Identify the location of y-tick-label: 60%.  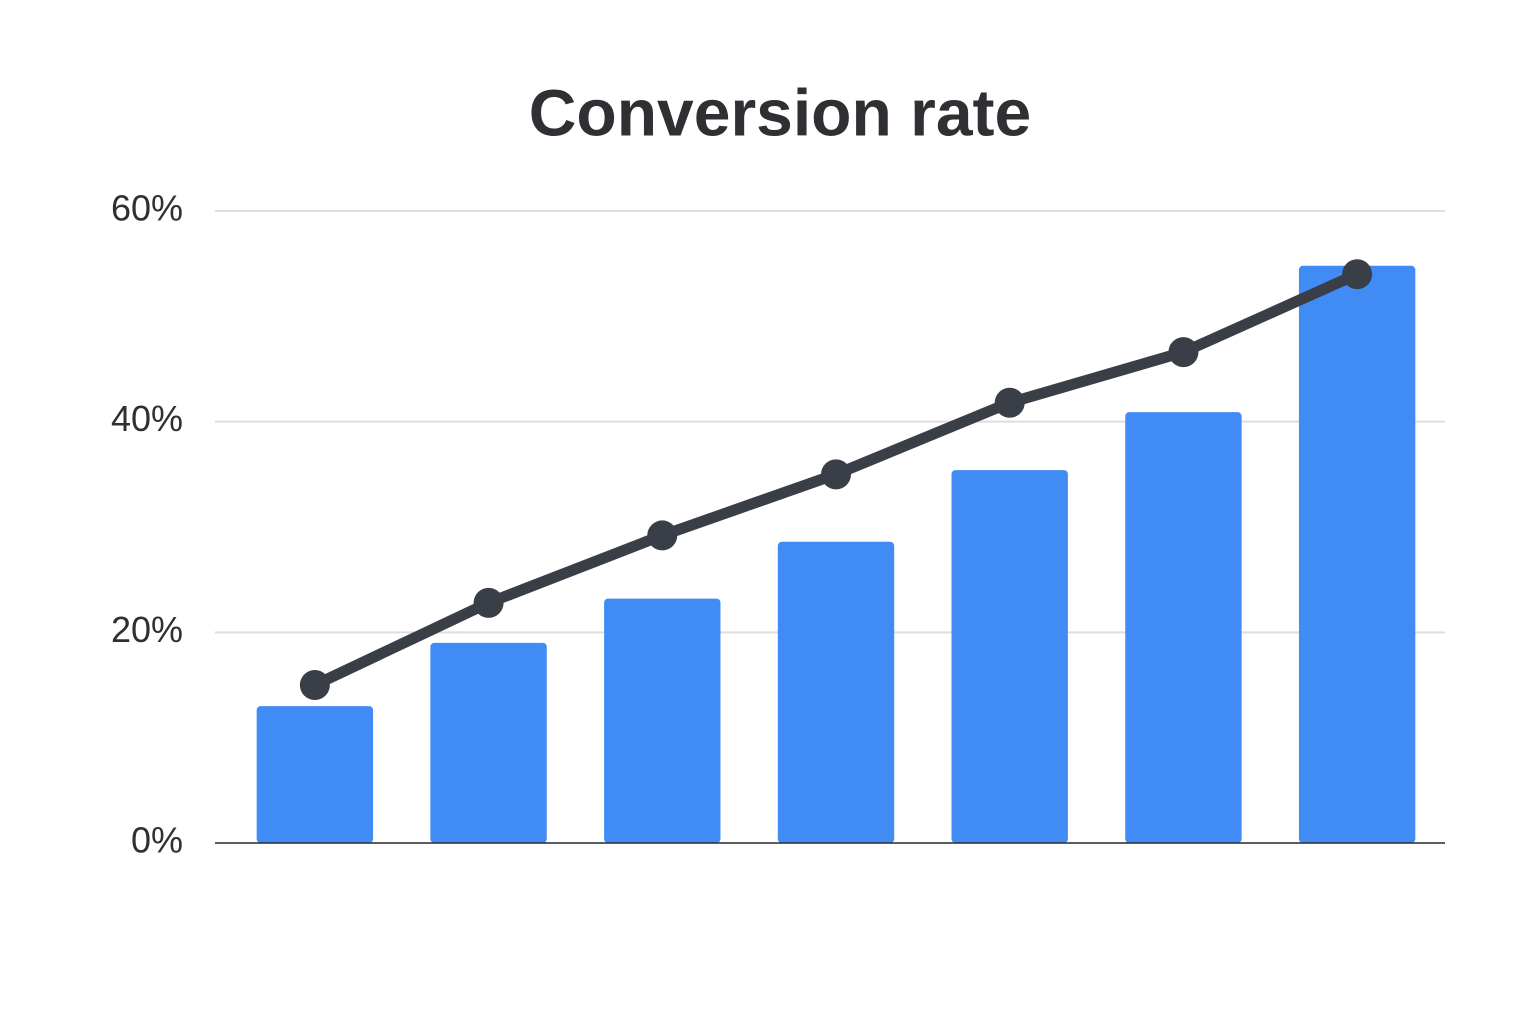
(147, 208).